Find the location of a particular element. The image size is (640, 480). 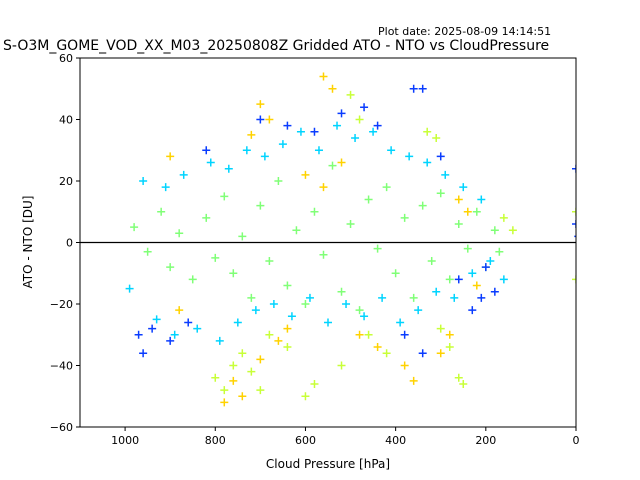

y-tick-label: −20 is located at coordinates (61, 304).